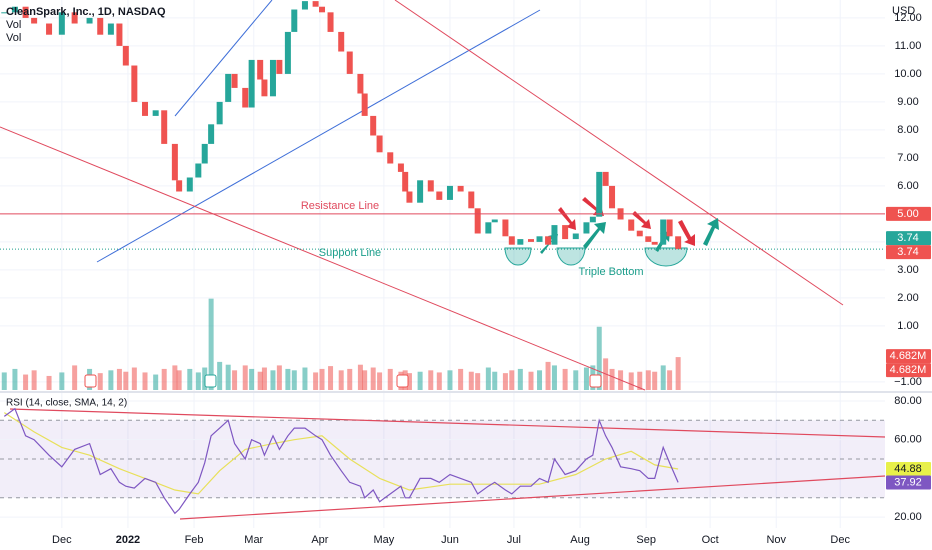 Image resolution: width=932 pixels, height=550 pixels. I want to click on y-tick-label: 9.00, so click(907, 102).